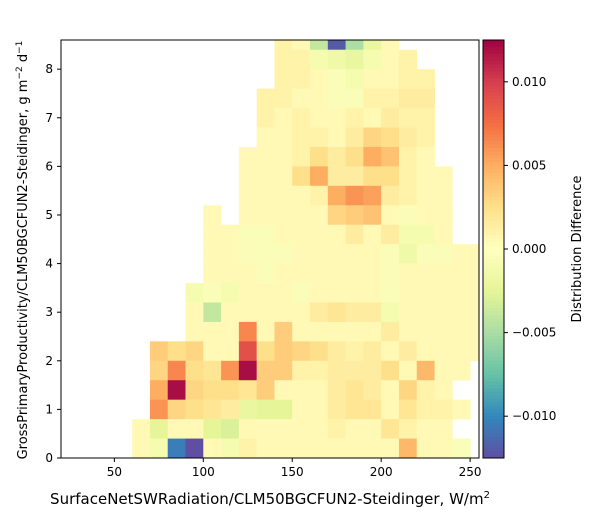 This screenshot has width=600, height=525. I want to click on y-tick-label: 7, so click(49, 118).